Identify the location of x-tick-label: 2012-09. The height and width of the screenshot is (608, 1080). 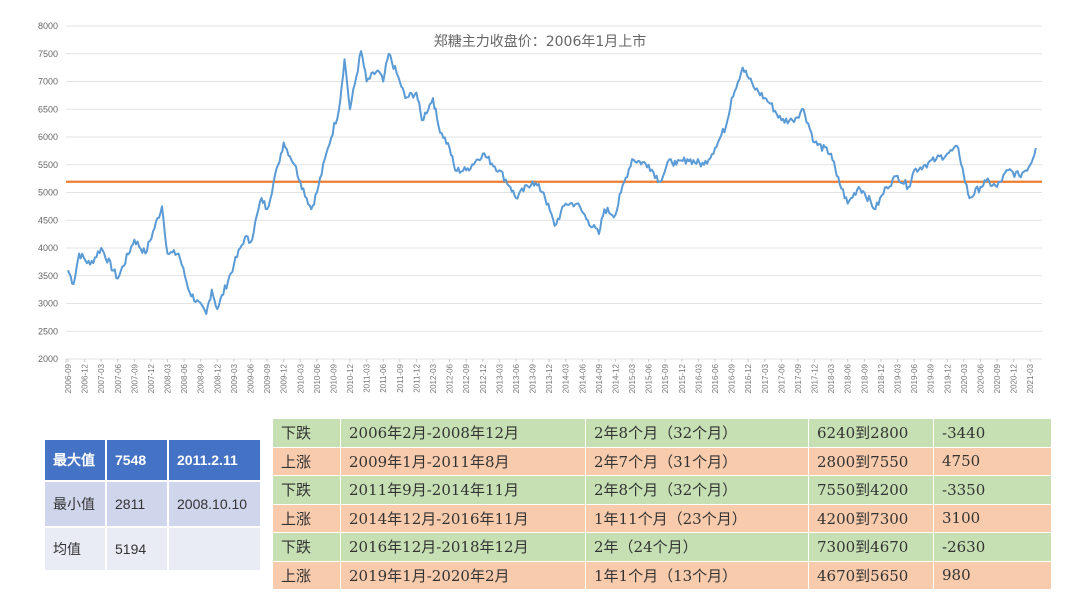
(466, 378).